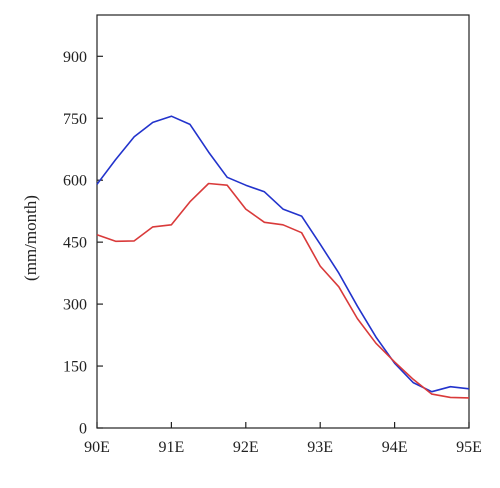  What do you see at coordinates (30, 238) in the screenshot?
I see `y-axis-label: (mm/month)` at bounding box center [30, 238].